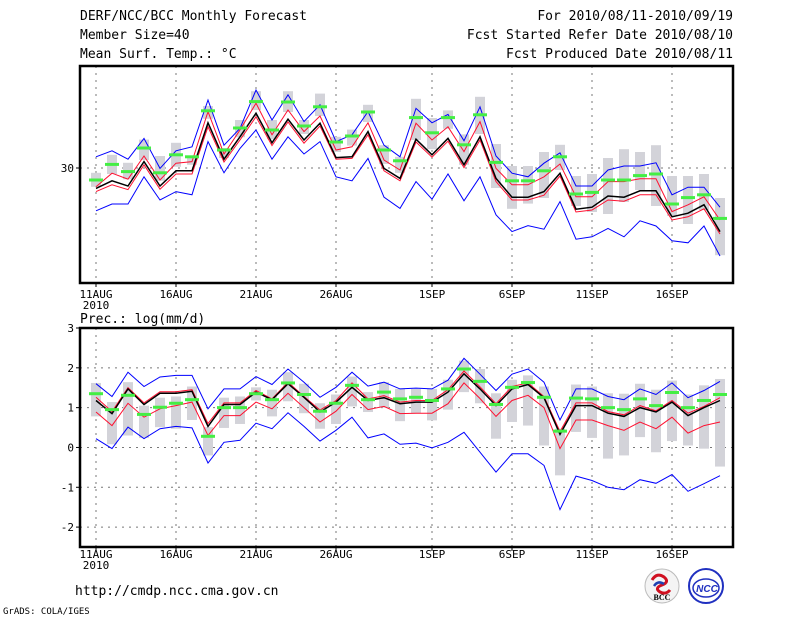 The width and height of the screenshot is (800, 618). Describe the element at coordinates (70, 447) in the screenshot. I see `y-tick-label: 0` at that location.